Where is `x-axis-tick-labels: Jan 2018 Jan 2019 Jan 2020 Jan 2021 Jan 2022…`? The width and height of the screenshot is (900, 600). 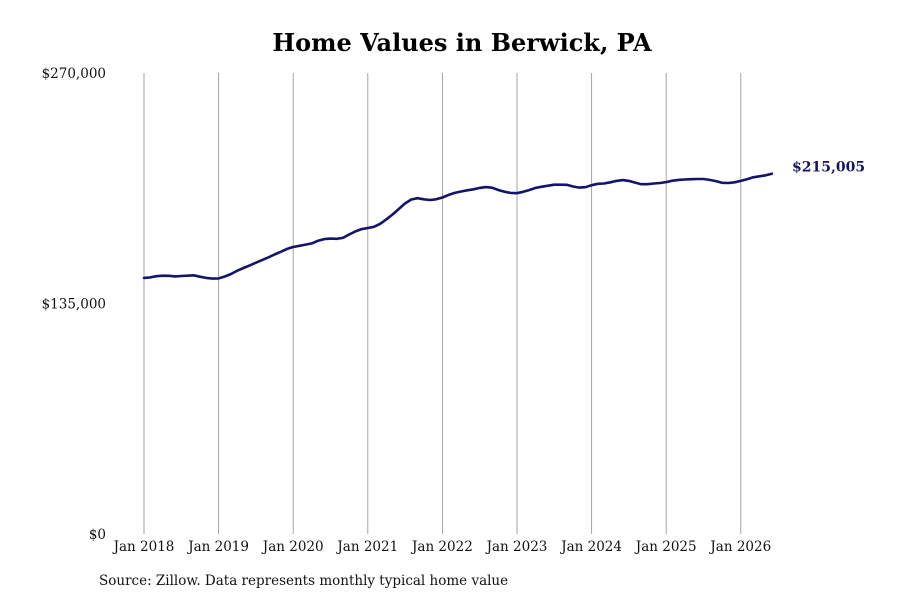
x-axis-tick-labels: Jan 2018 Jan 2019 Jan 2020 Jan 2021 Jan 2022… is located at coordinates (442, 547).